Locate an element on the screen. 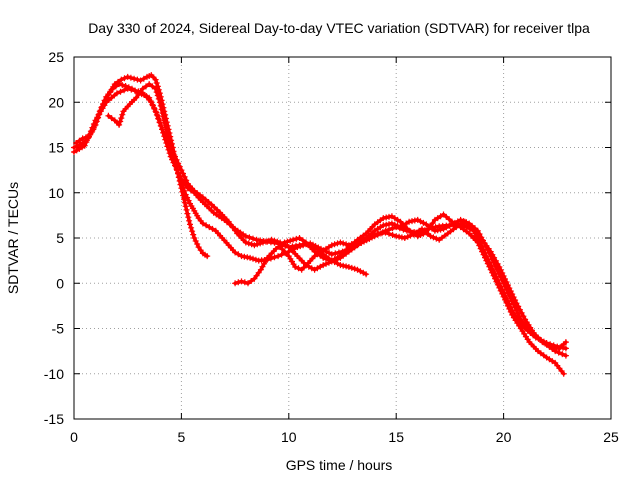 This screenshot has width=640, height=480. y-axis-label: SDTVAR / TECUs is located at coordinates (13, 238).